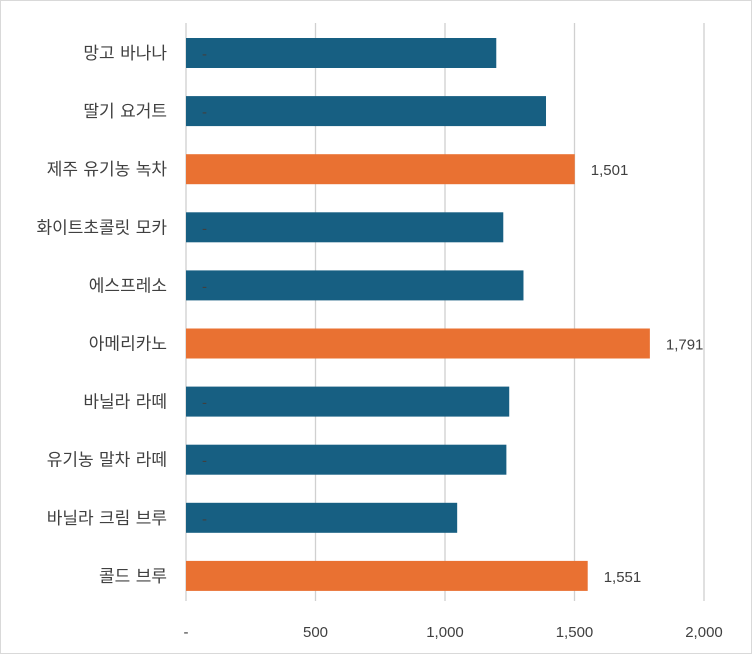  Describe the element at coordinates (704, 632) in the screenshot. I see `x-tick-label: 2,000` at that location.